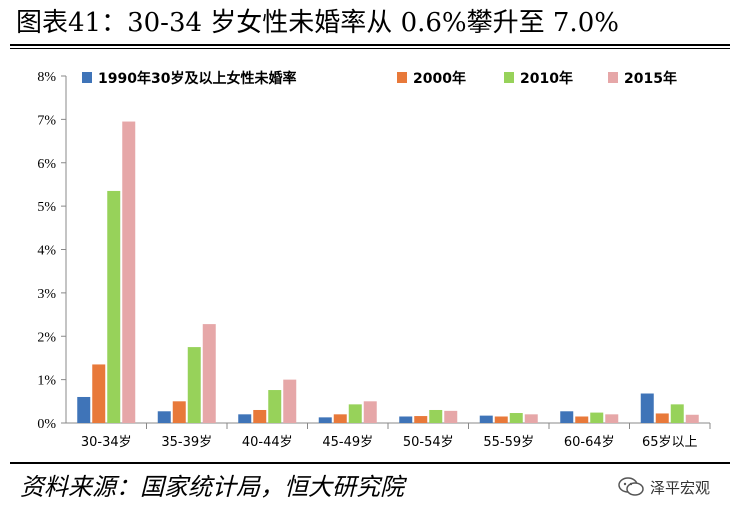 This screenshot has height=512, width=740. I want to click on chart-title: 图表41：30-34 岁女性未婚率从 0.6%攀升至 7.0%, so click(317, 23).